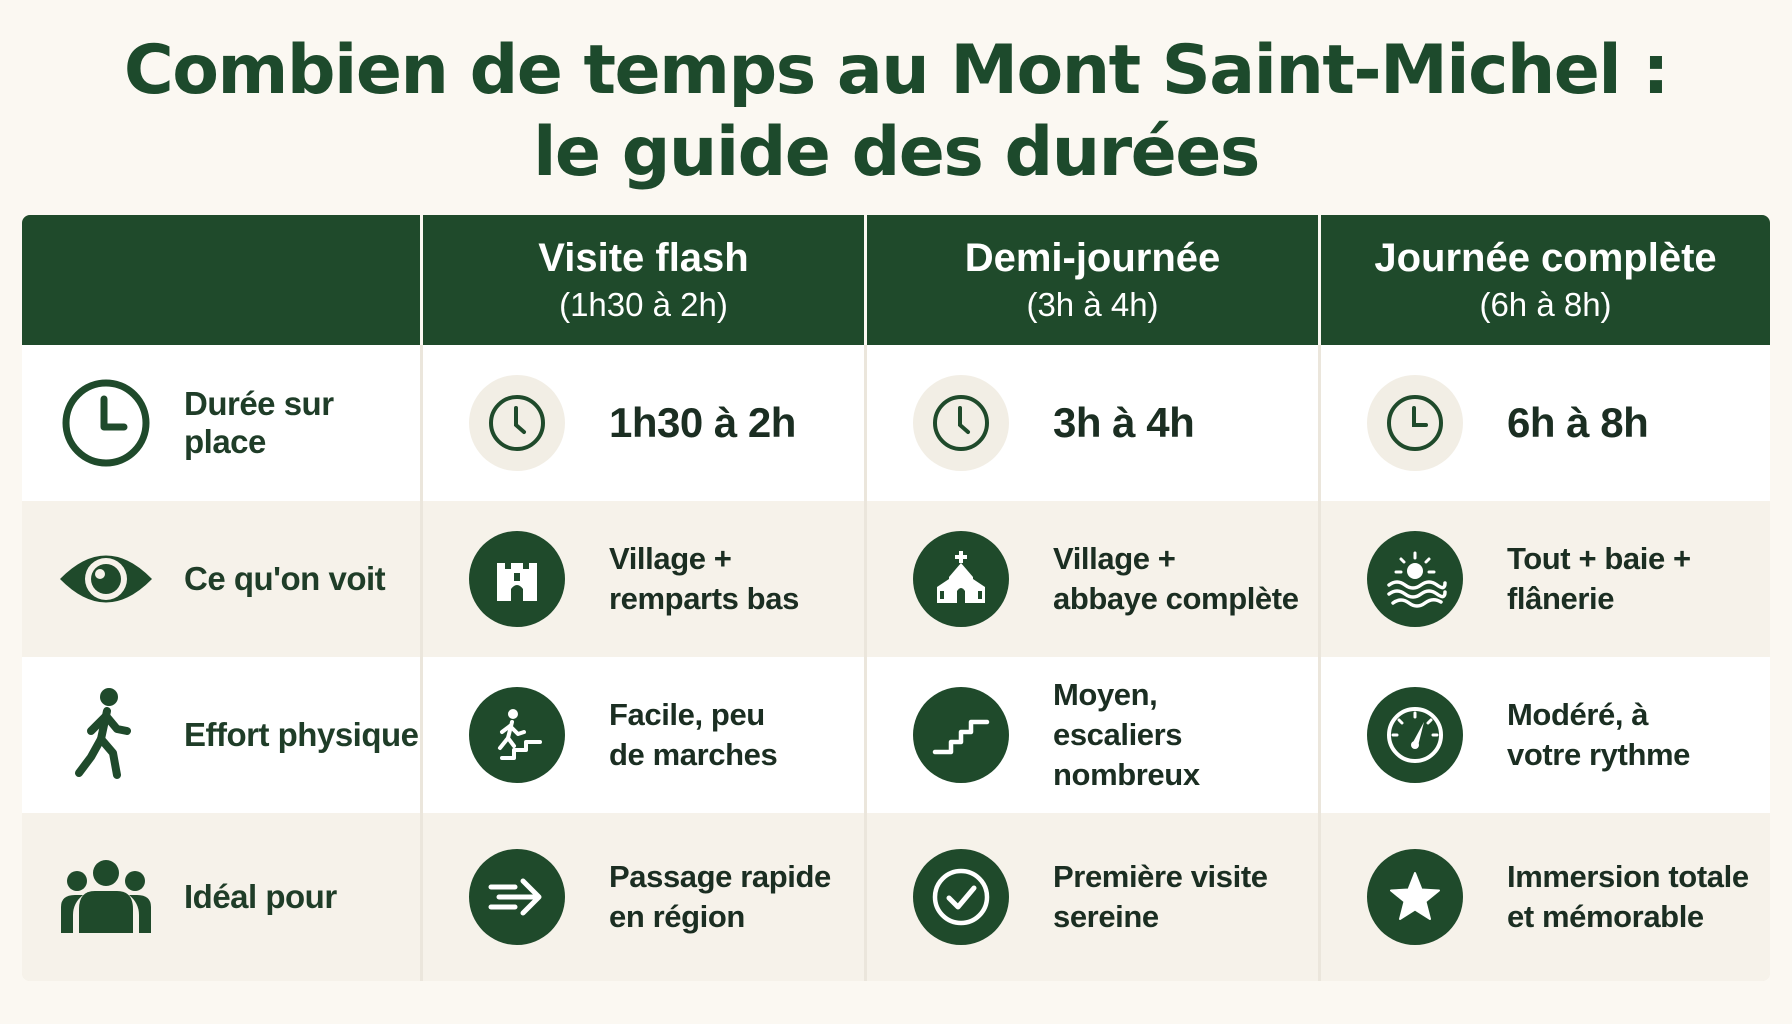 The width and height of the screenshot is (1792, 1024). I want to click on row-label: Idéal pour, so click(260, 896).